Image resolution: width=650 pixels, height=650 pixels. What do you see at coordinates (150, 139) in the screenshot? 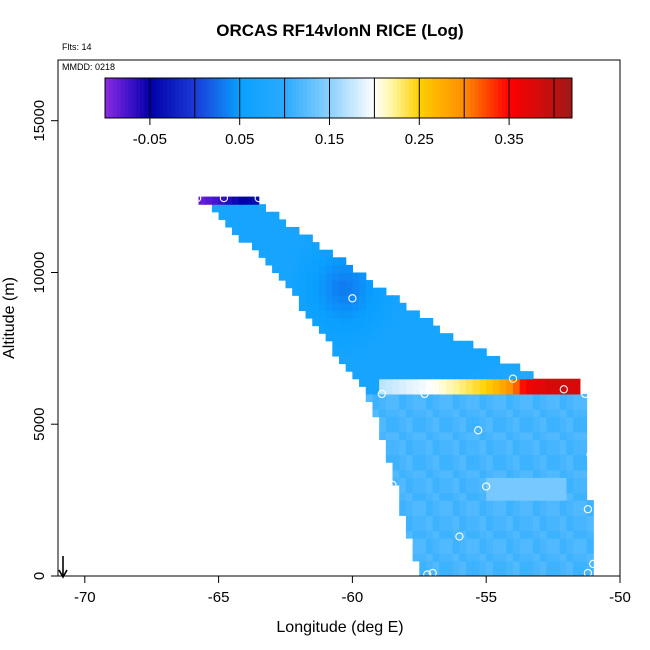
I see `colorbar-tick-label: -0.05` at bounding box center [150, 139].